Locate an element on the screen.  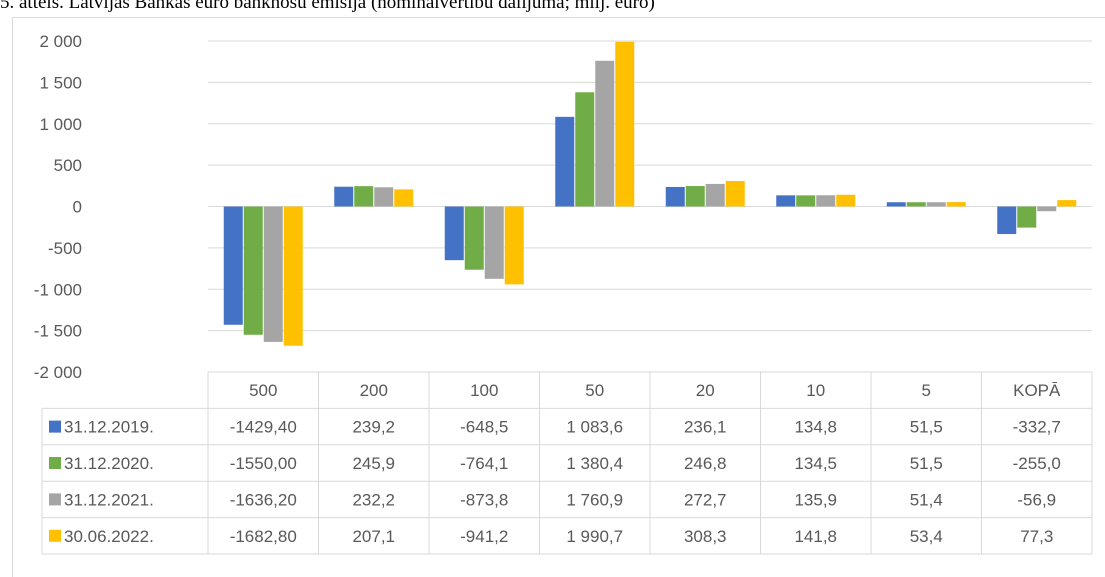
data-label: -332,7 is located at coordinates (1037, 427).